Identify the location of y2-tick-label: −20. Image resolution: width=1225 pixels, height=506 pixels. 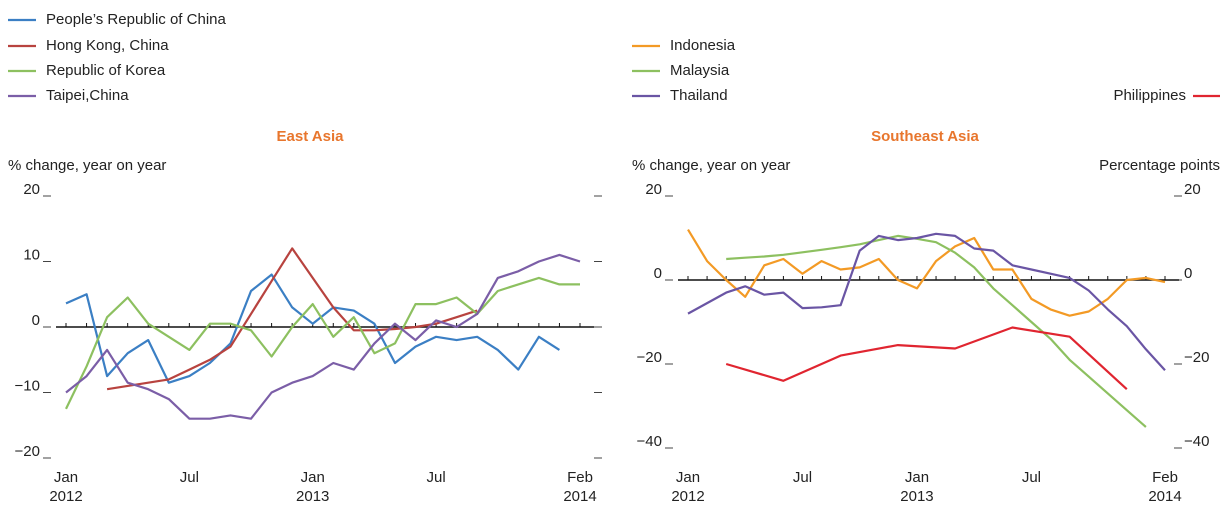
(1196, 357).